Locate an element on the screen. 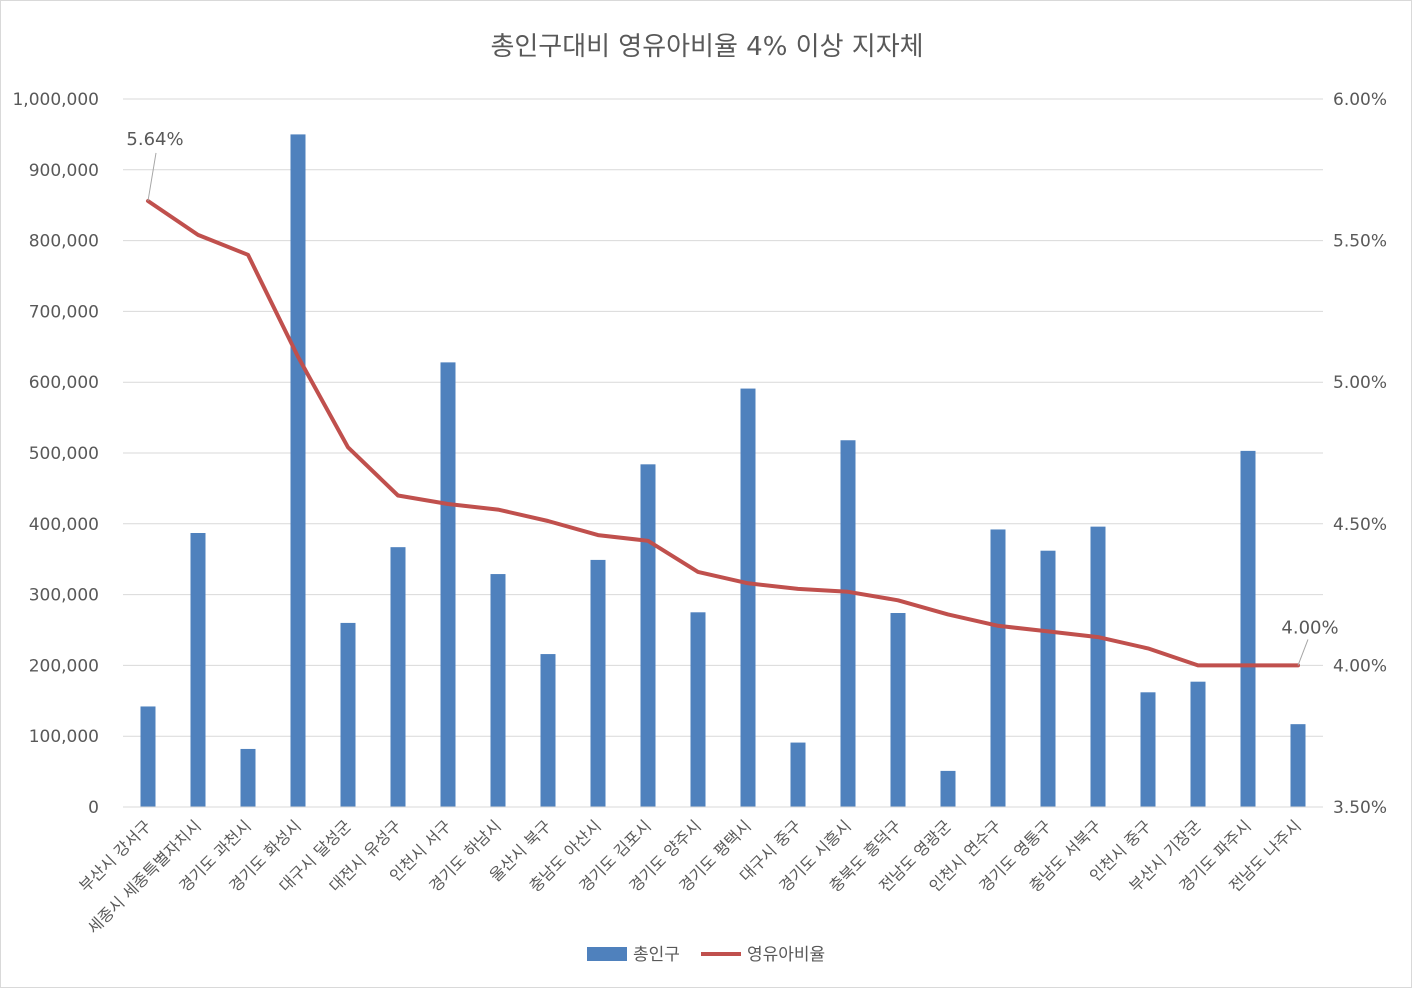 The image size is (1412, 989). left-tick-label: 400,000 is located at coordinates (64, 525).